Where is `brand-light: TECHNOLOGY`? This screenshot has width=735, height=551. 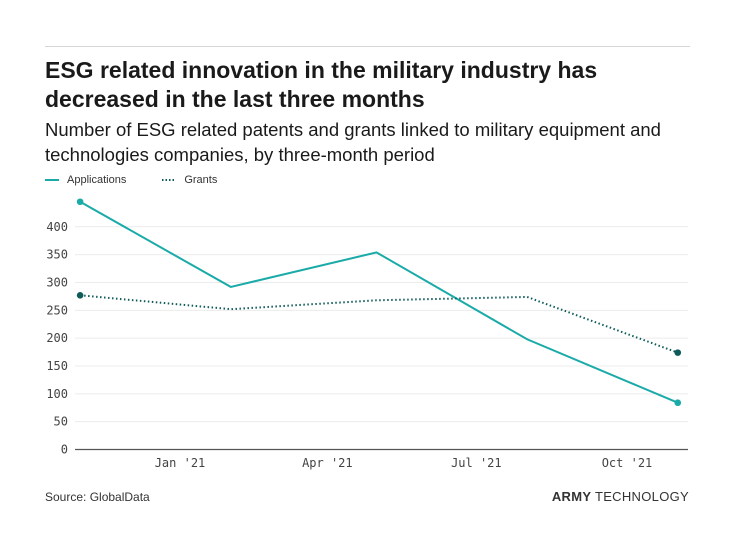 brand-light: TECHNOLOGY is located at coordinates (640, 496).